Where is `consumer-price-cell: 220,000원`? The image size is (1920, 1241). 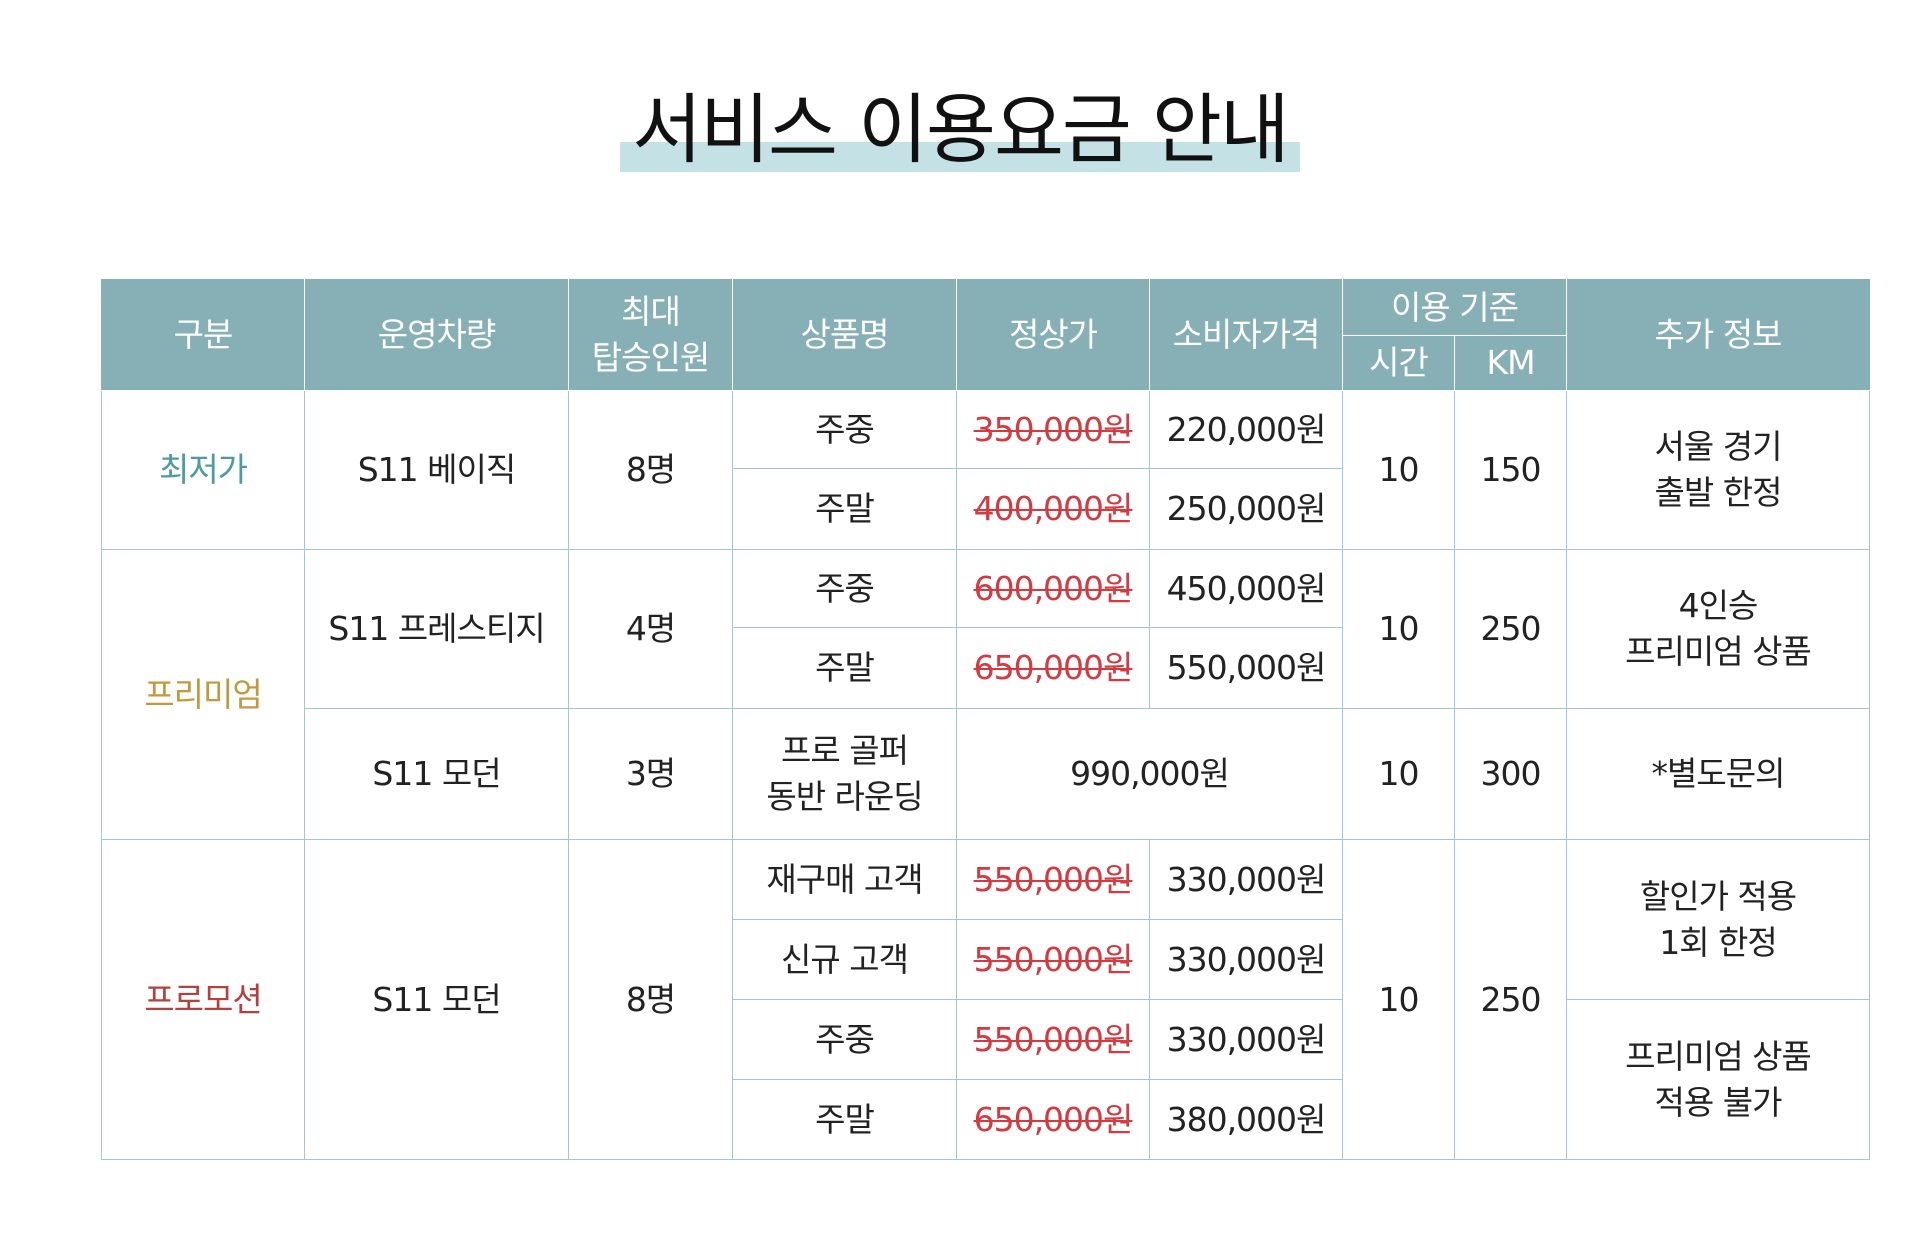
consumer-price-cell: 220,000원 is located at coordinates (1246, 429).